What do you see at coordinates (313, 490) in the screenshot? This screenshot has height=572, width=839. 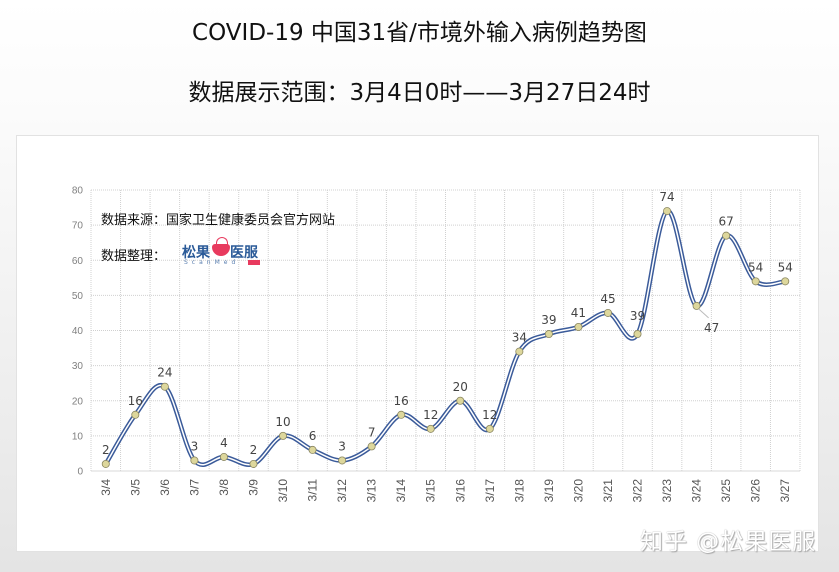 I see `x-tick-label: 3/11` at bounding box center [313, 490].